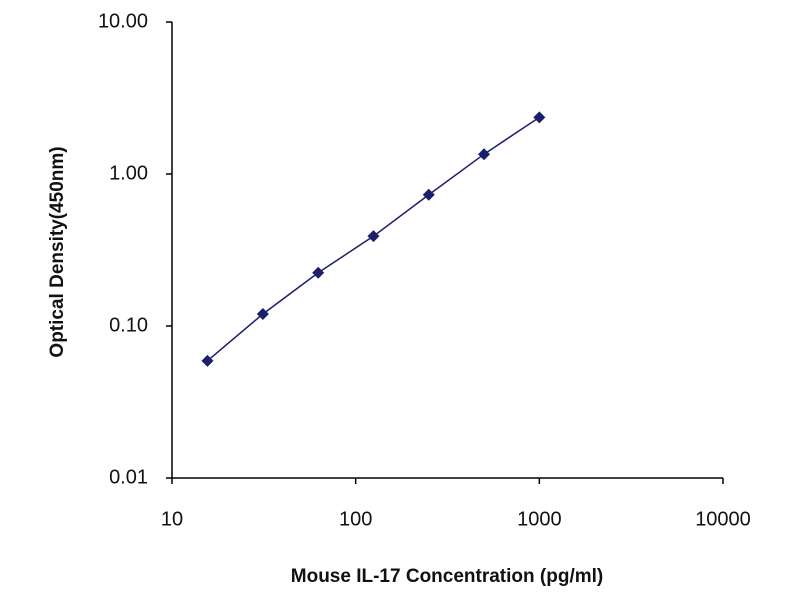 This screenshot has width=800, height=600. What do you see at coordinates (539, 519) in the screenshot?
I see `x-tick-label: 1000` at bounding box center [539, 519].